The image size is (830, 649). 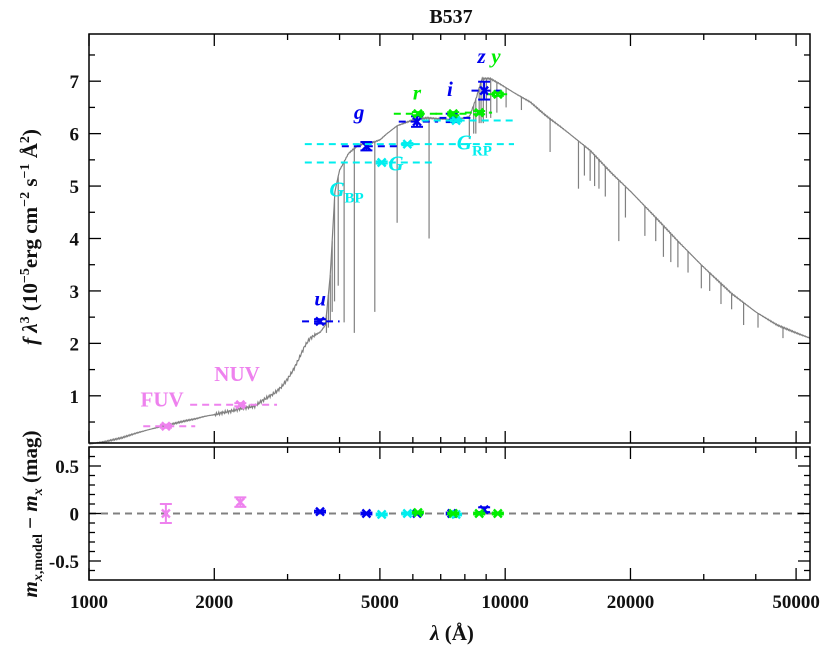 What do you see at coordinates (450, 89) in the screenshot?
I see `band-label-i: i` at bounding box center [450, 89].